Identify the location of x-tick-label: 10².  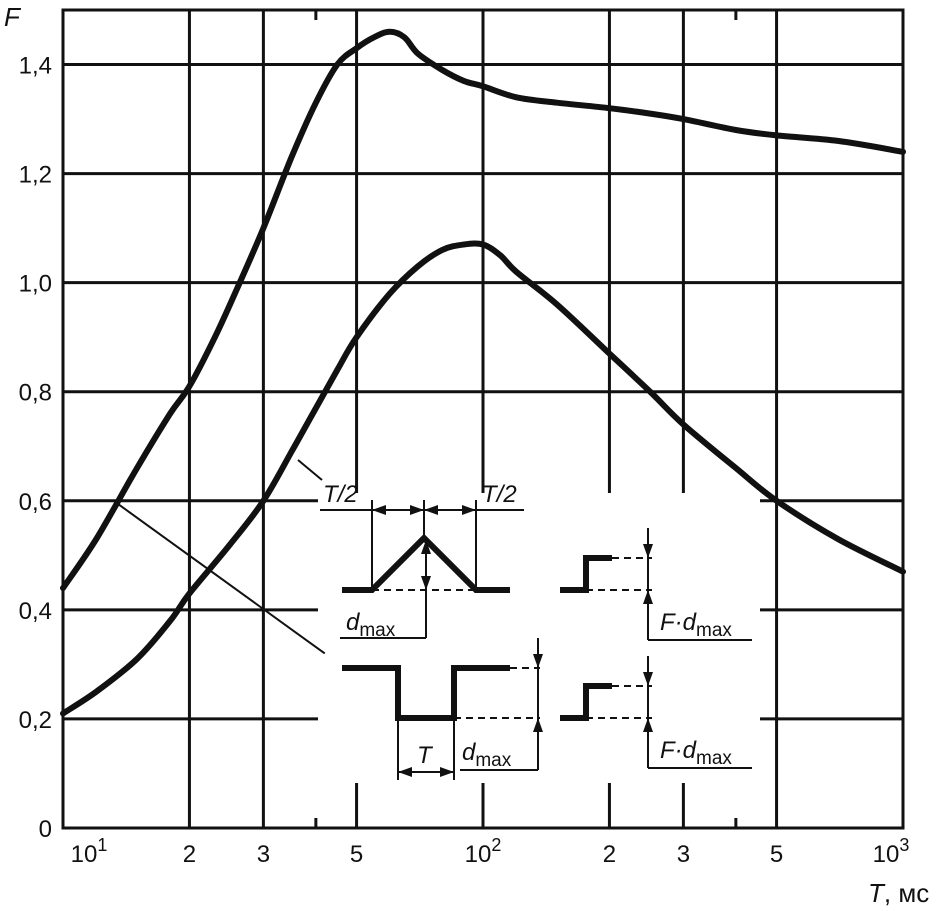
(483, 851).